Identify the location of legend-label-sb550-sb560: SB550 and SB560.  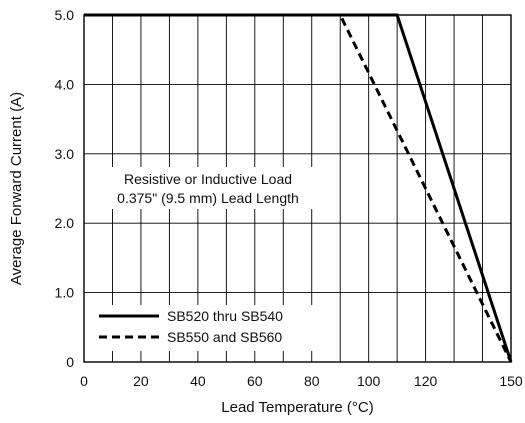
(224, 337).